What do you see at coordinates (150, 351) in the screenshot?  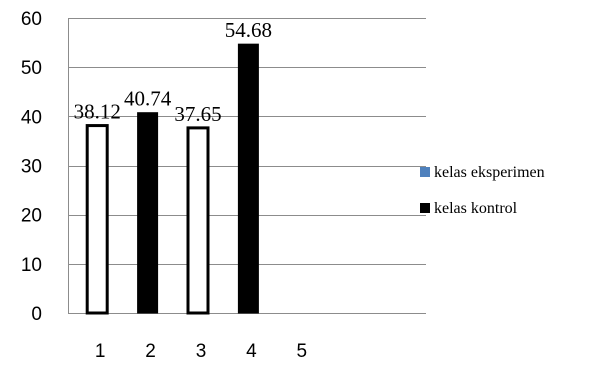 I see `x-tick-label: 2` at bounding box center [150, 351].